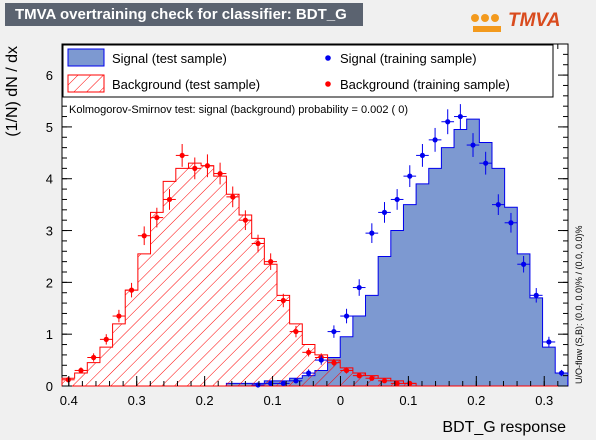 Image resolution: width=596 pixels, height=440 pixels. I want to click on y-tick-label: 2, so click(49, 282).